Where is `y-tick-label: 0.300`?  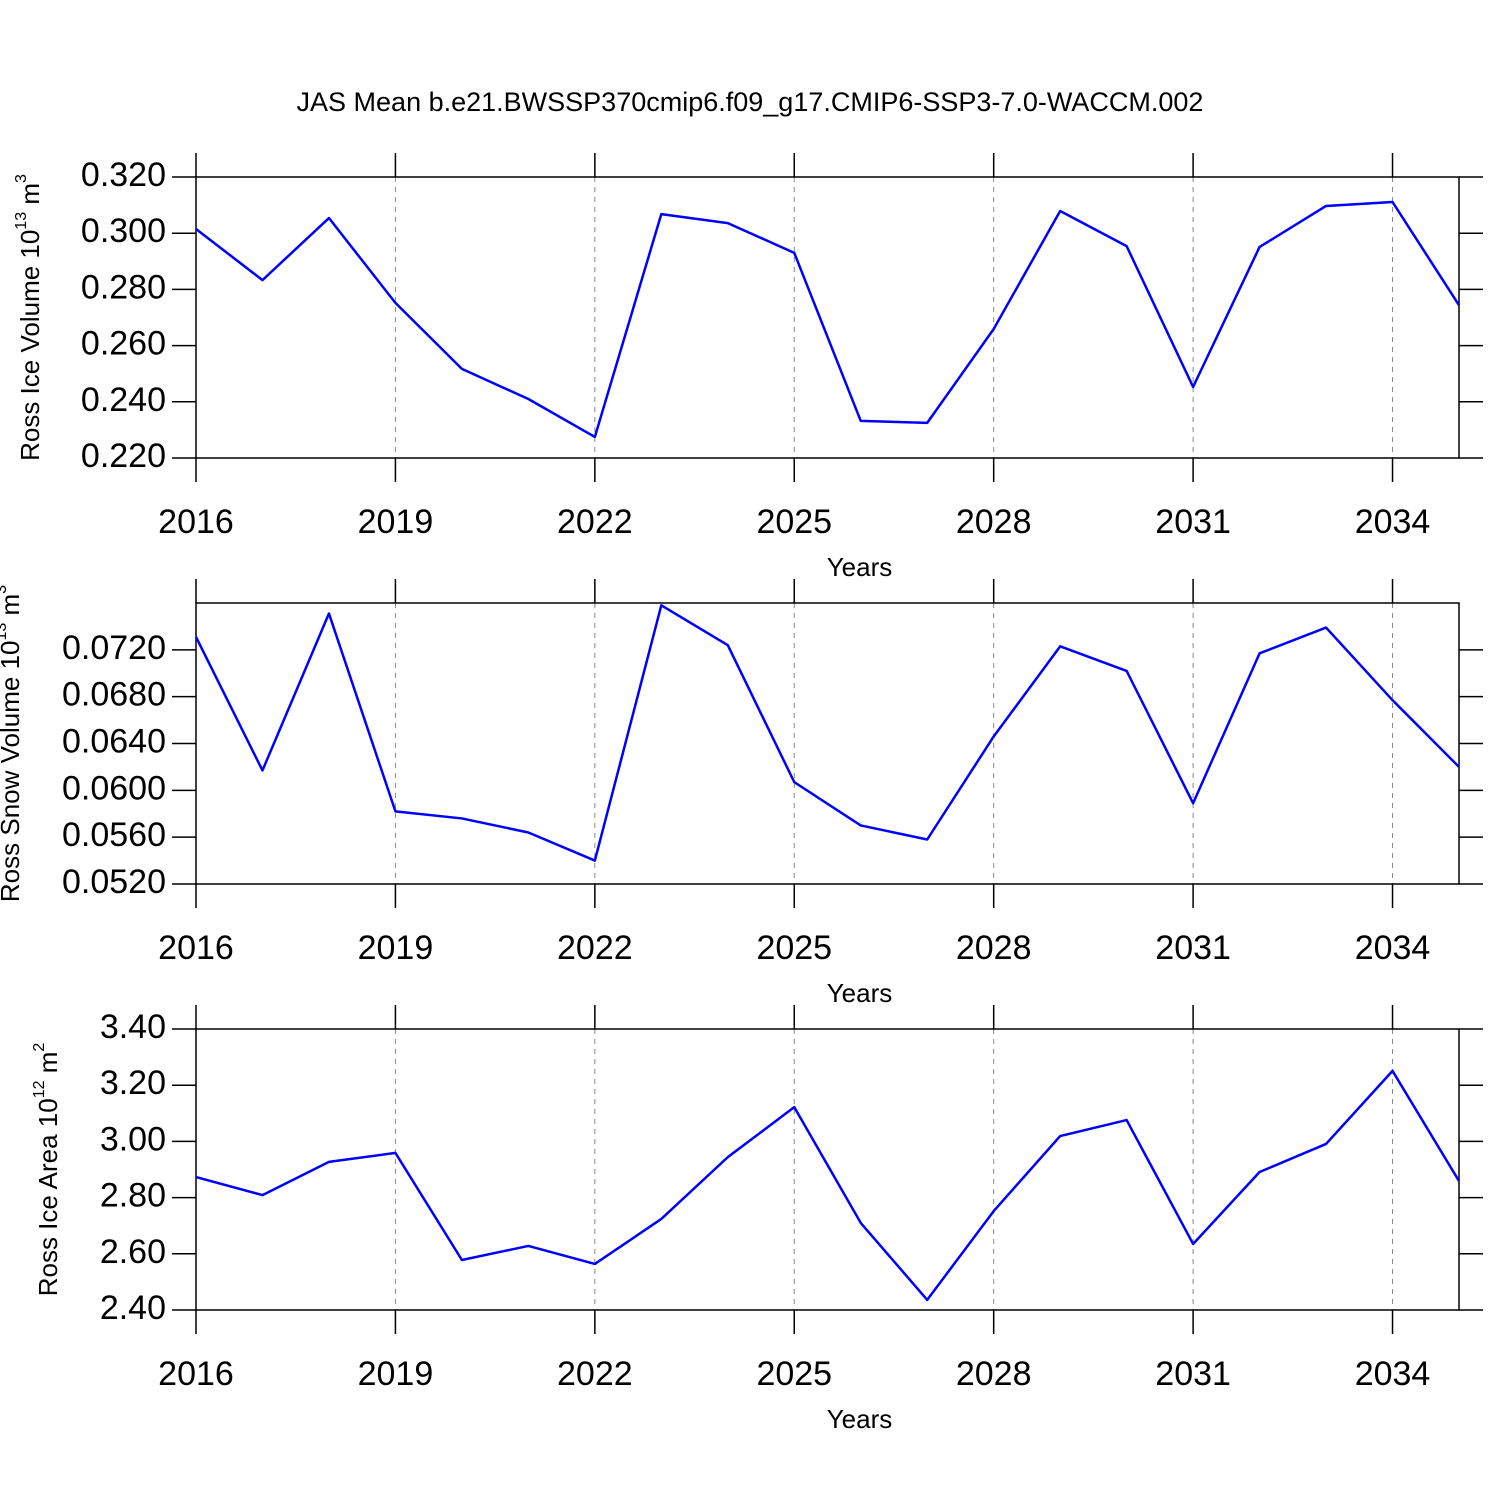
y-tick-label: 0.300 is located at coordinates (123, 231).